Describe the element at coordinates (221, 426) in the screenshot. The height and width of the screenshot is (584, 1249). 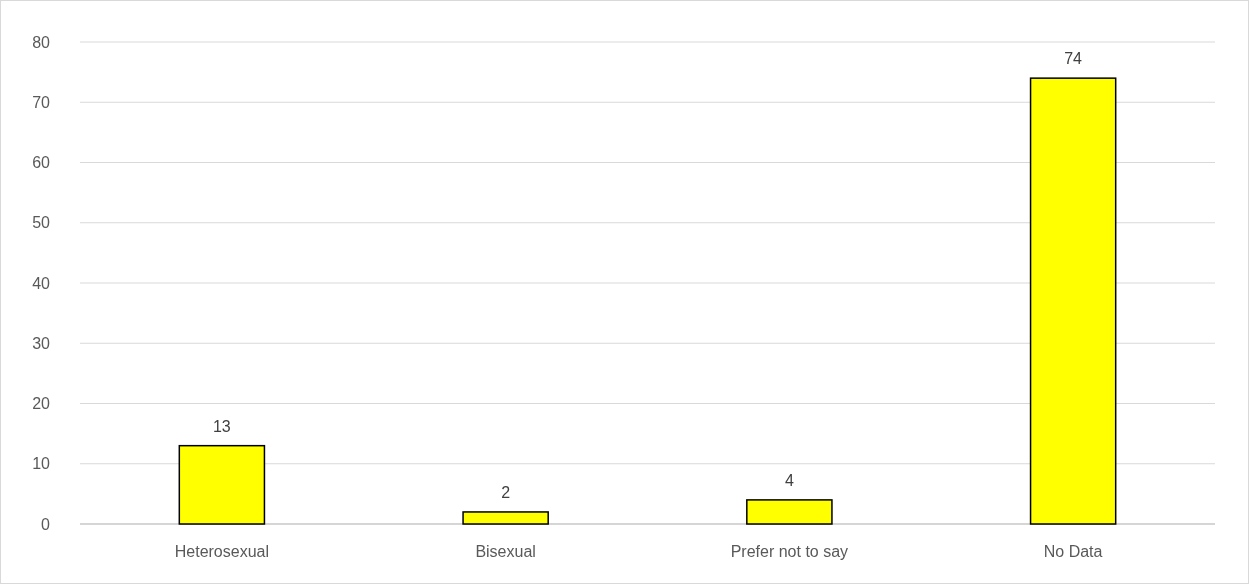
I see `data-label: 13` at that location.